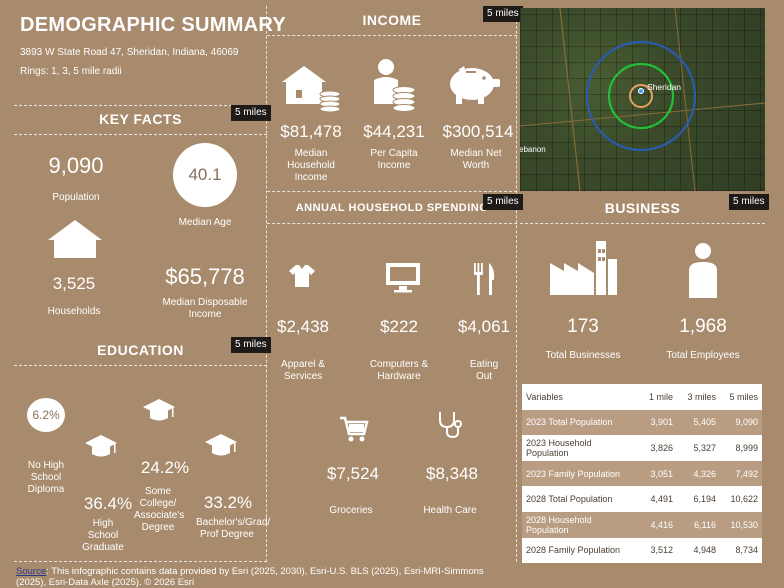 Image resolution: width=784 pixels, height=588 pixels. I want to click on income-bottom-divider, so click(392, 208).